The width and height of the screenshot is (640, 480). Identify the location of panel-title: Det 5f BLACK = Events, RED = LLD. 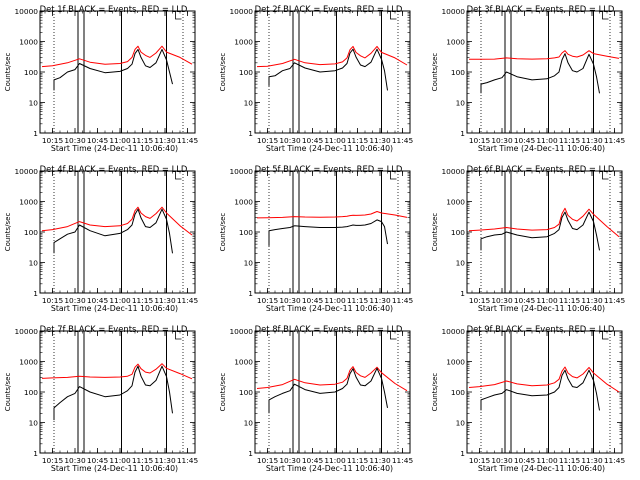
(329, 169).